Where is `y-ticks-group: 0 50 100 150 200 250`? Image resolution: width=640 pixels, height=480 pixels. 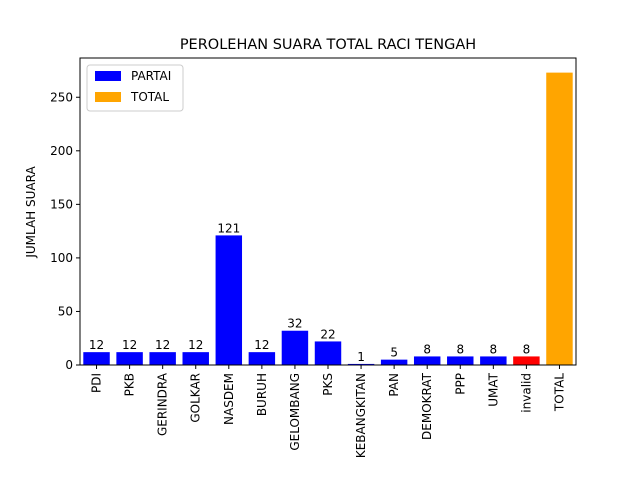 y-ticks-group: 0 50 100 150 200 250 is located at coordinates (65, 231).